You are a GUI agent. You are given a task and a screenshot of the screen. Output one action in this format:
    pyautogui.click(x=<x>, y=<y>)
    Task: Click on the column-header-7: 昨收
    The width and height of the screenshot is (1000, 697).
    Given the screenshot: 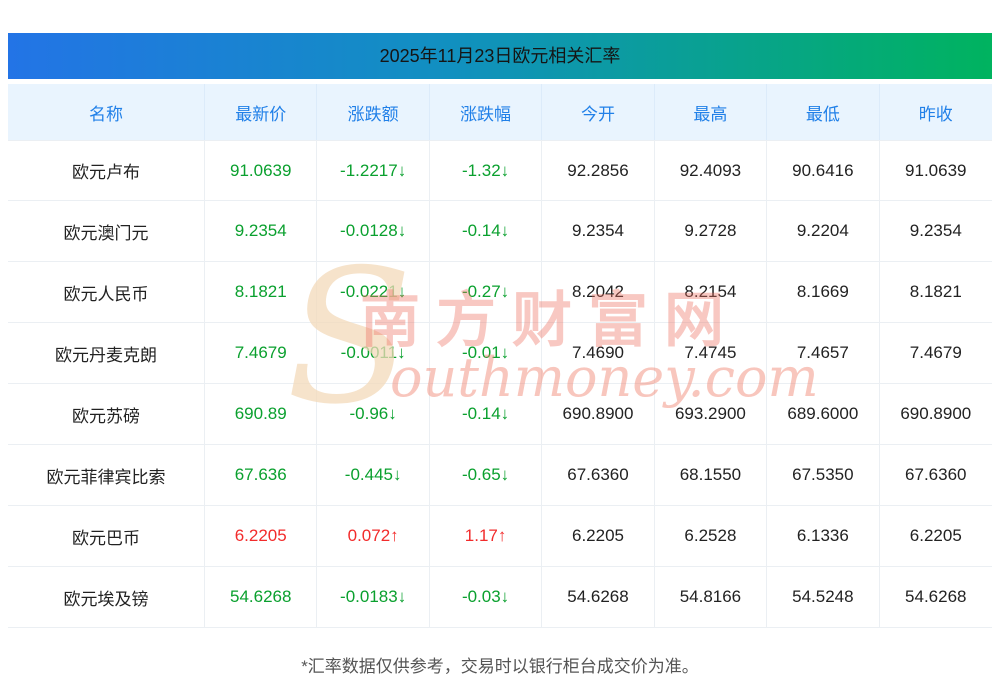 What is the action you would take?
    pyautogui.click(x=935, y=114)
    